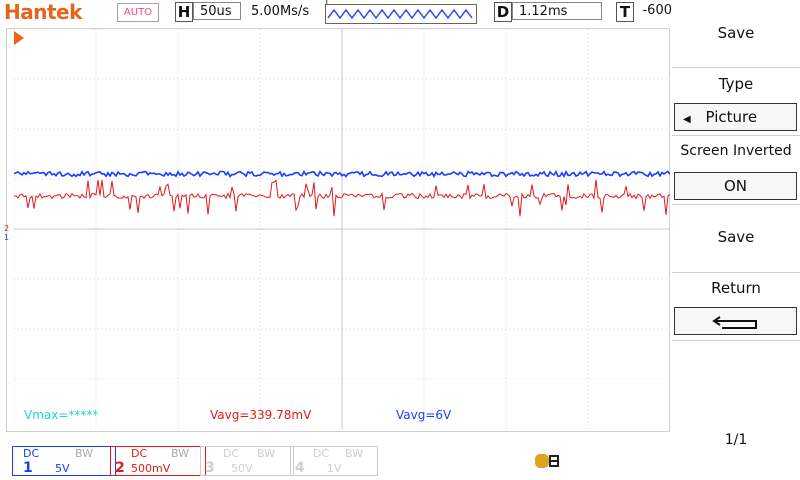 This screenshot has width=800, height=480. I want to click on menu-title: Save, so click(736, 33).